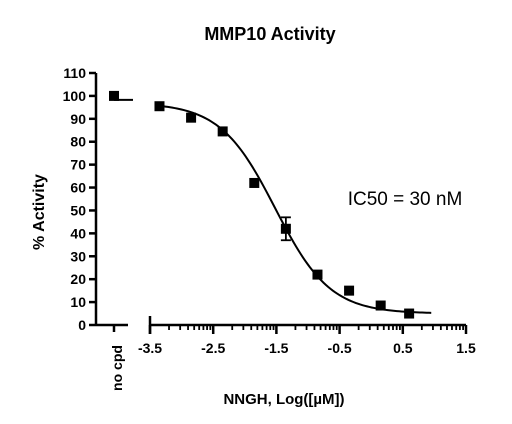 The width and height of the screenshot is (512, 424). Describe the element at coordinates (78, 302) in the screenshot. I see `y-tick-label: 10` at that location.